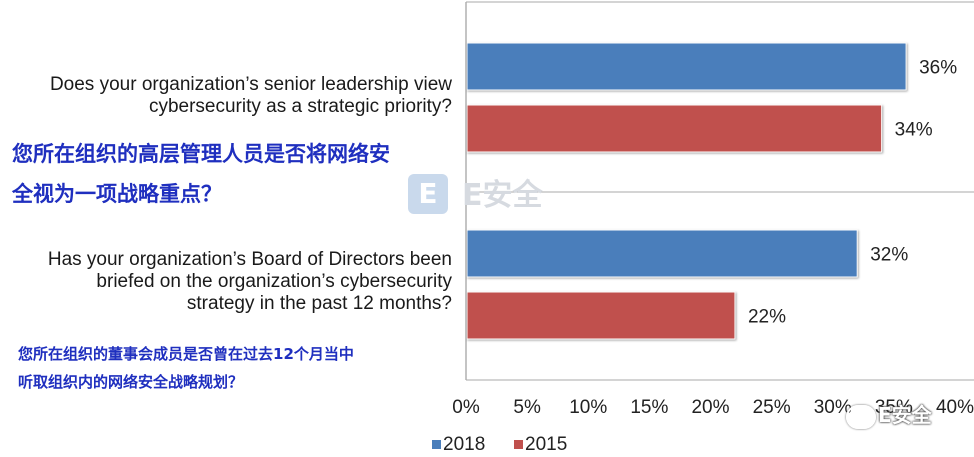  I want to click on question-2-line-3: strategy in the past 12 months?, so click(319, 303).